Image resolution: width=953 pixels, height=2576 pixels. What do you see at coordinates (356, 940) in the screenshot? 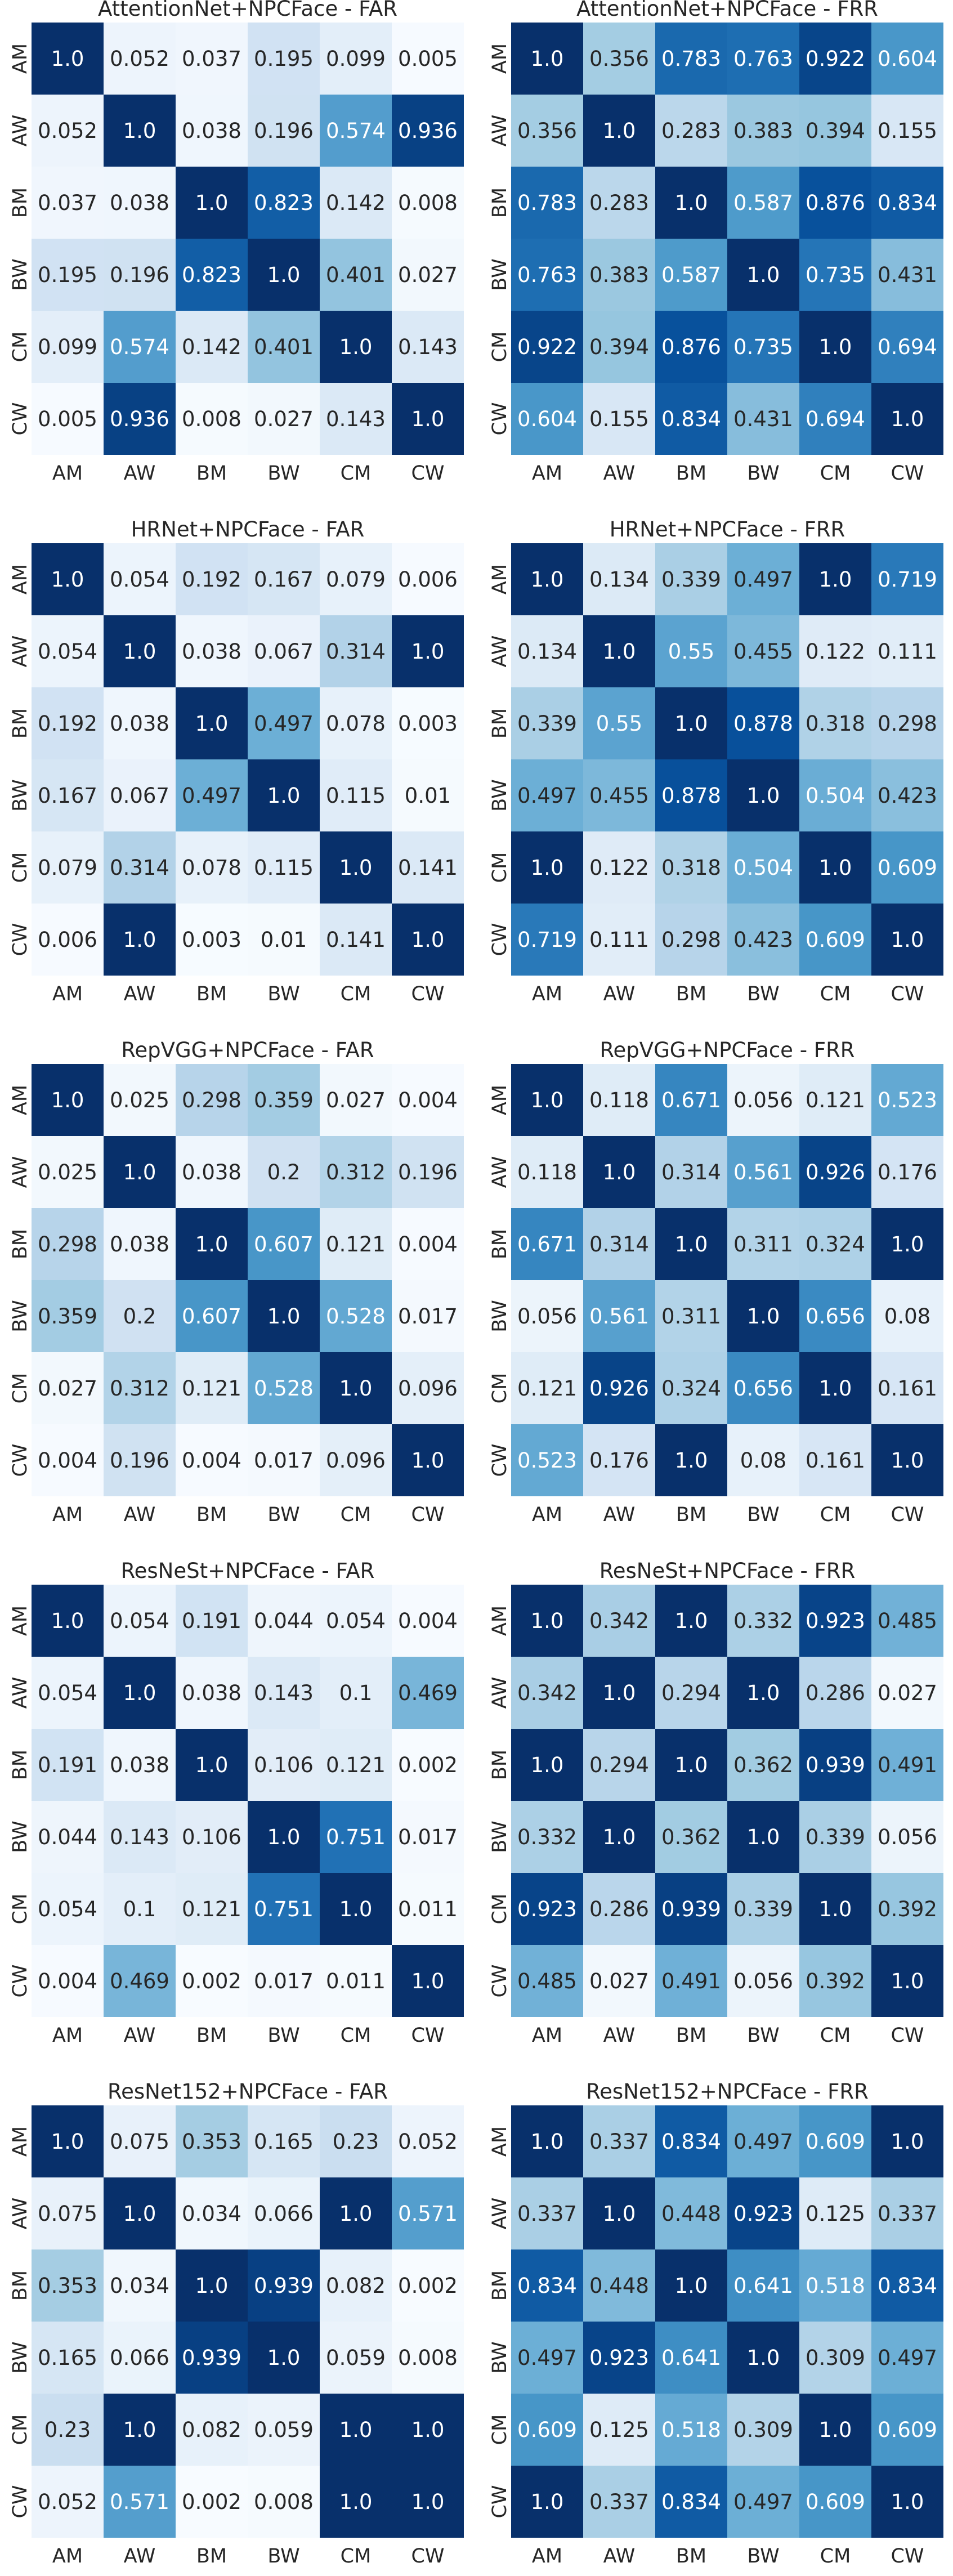
I see `cell-value-label: 0.141` at bounding box center [356, 940].